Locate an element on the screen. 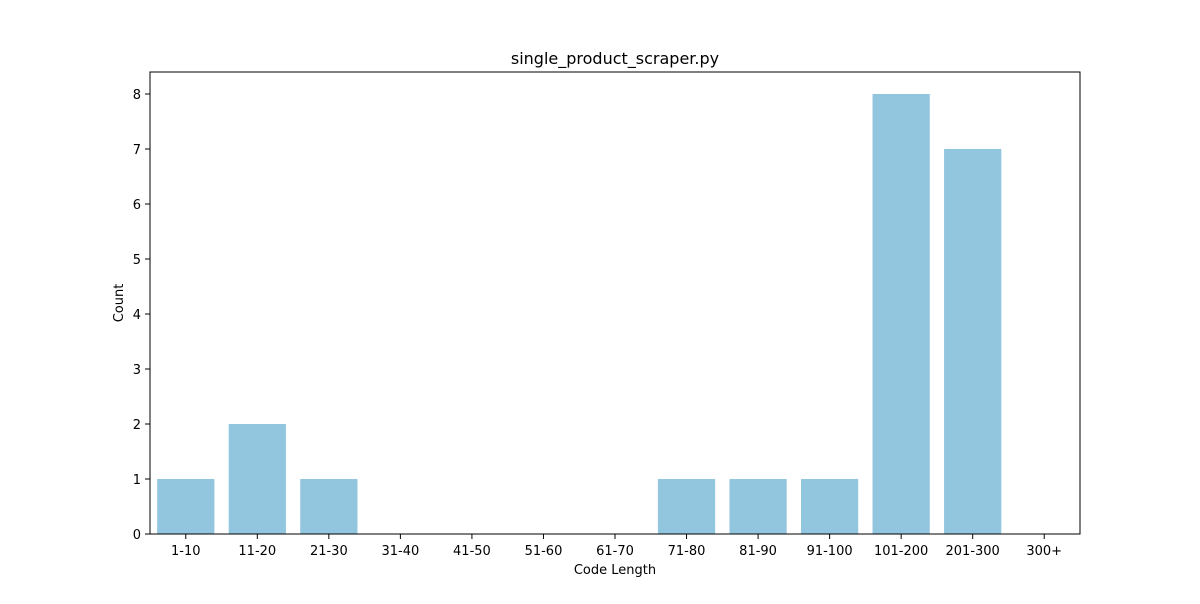  y-tick-label: 4 is located at coordinates (137, 315).